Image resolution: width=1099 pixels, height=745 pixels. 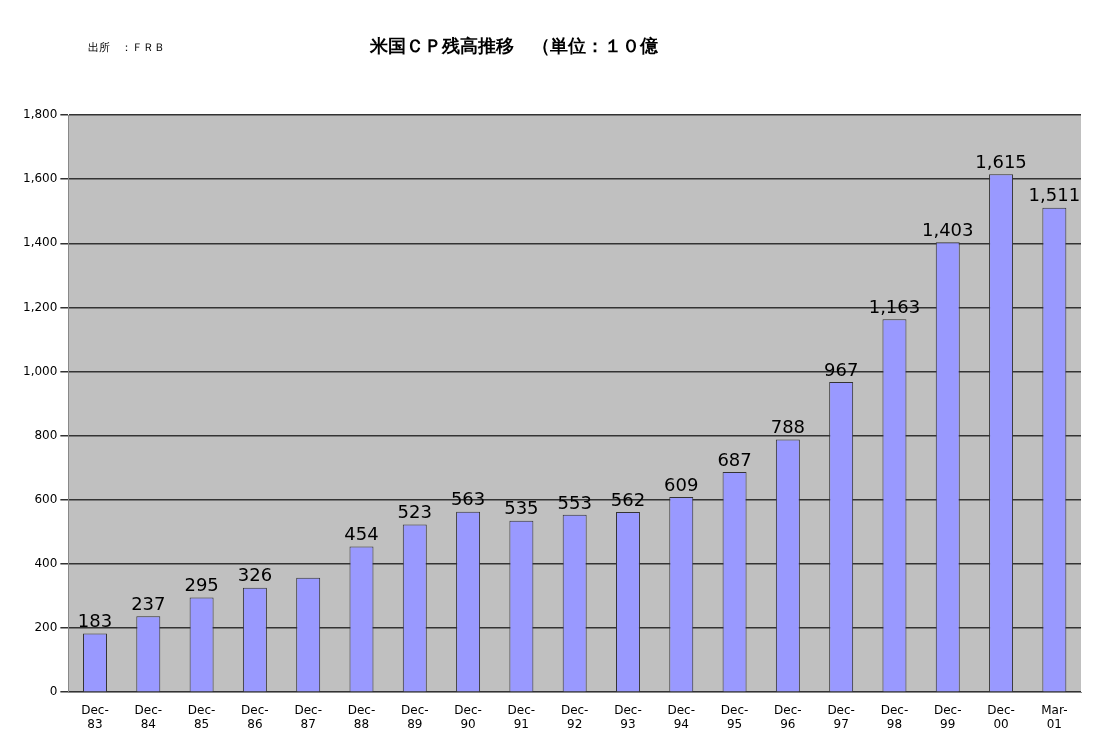 What do you see at coordinates (361, 716) in the screenshot?
I see `x-tick-label: Dec-88` at bounding box center [361, 716].